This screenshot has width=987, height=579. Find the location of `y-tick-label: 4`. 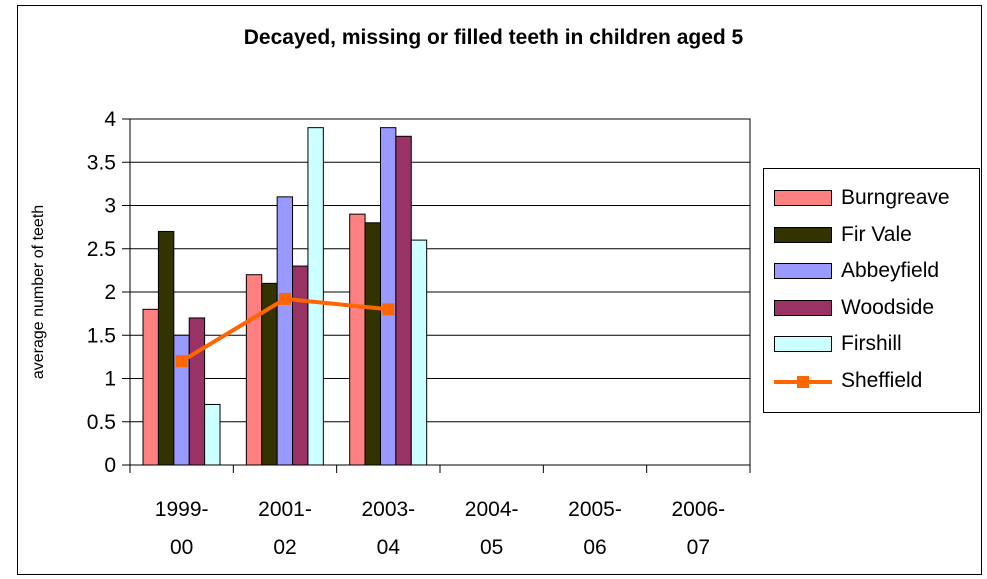

y-tick-label: 4 is located at coordinates (110, 119).